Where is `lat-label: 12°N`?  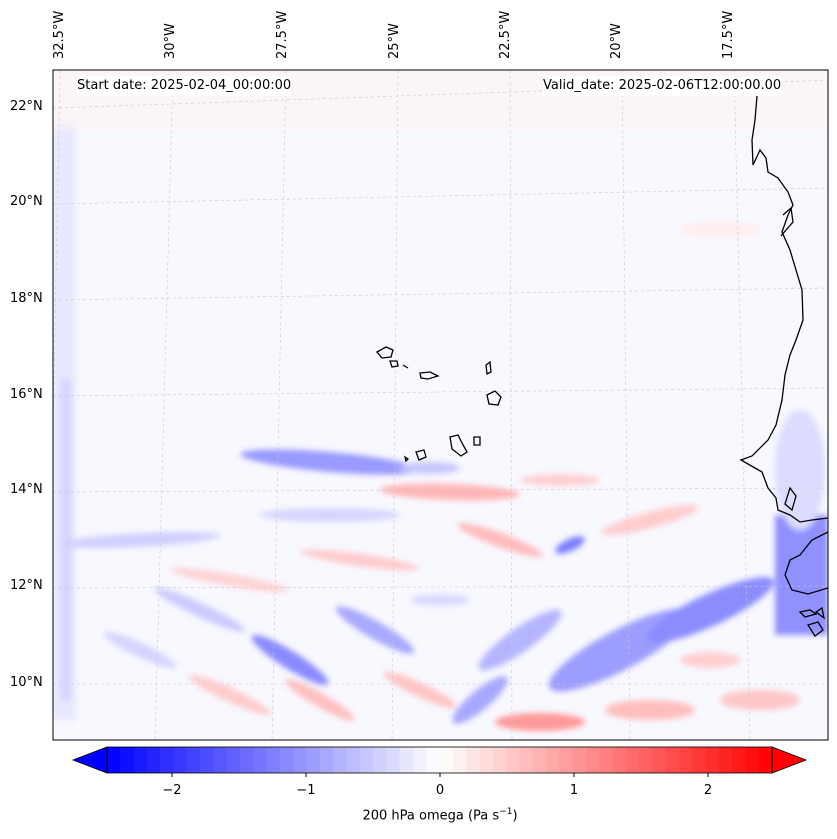
lat-label: 12°N is located at coordinates (26, 585).